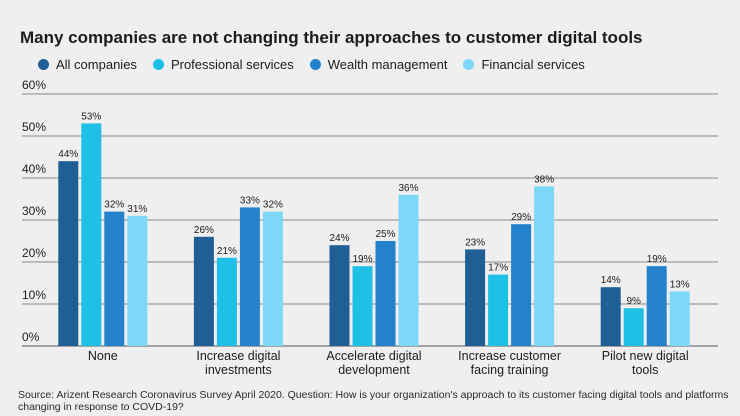 Image resolution: width=740 pixels, height=416 pixels. What do you see at coordinates (339, 238) in the screenshot?
I see `bar-value-label: 24%` at bounding box center [339, 238].